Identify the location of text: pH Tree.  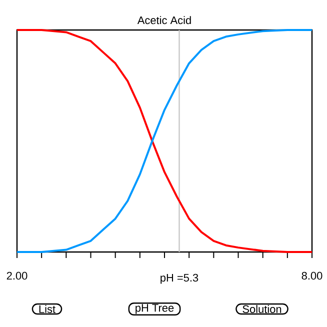
(155, 309).